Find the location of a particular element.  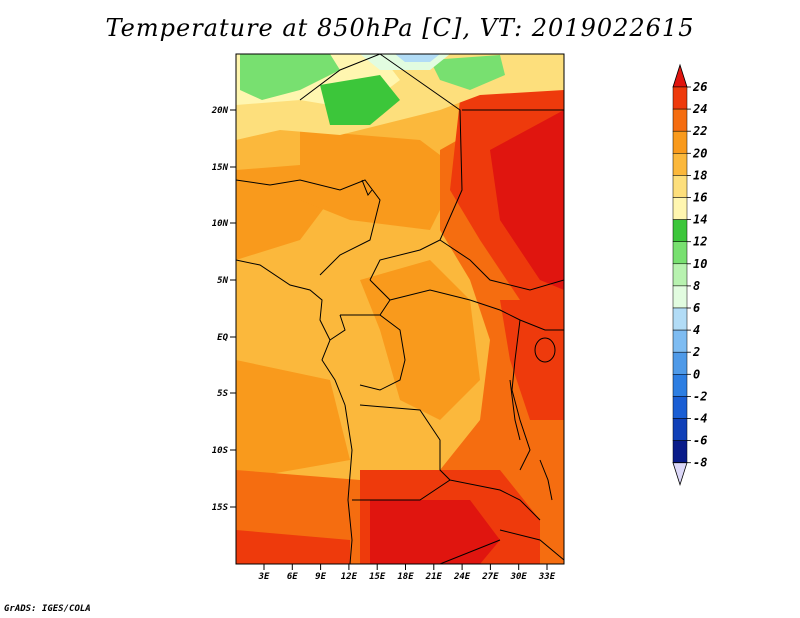

lat-tick-label: EQ is located at coordinates (222, 338).